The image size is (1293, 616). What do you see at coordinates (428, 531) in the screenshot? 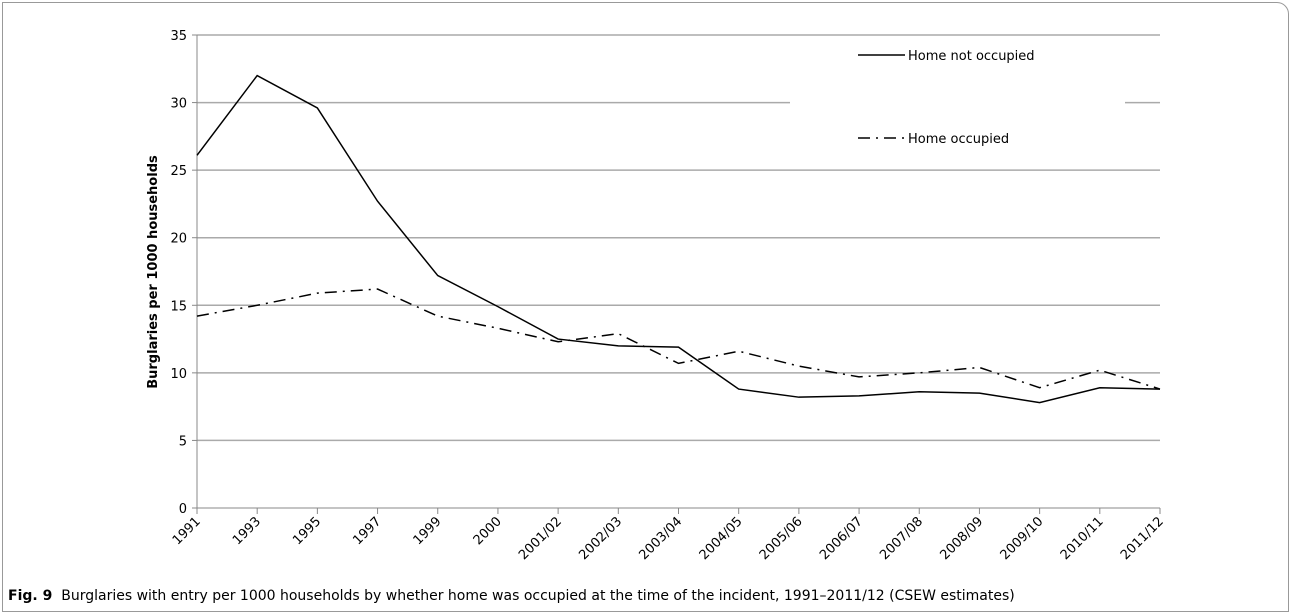
I see `x-tick-label: 1999` at bounding box center [428, 531].